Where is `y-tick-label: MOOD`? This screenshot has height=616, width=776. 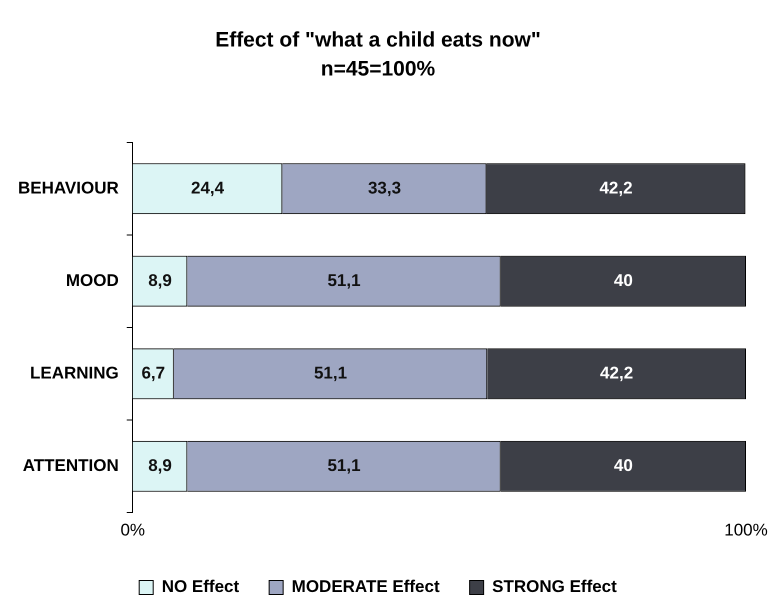 y-tick-label: MOOD is located at coordinates (92, 280).